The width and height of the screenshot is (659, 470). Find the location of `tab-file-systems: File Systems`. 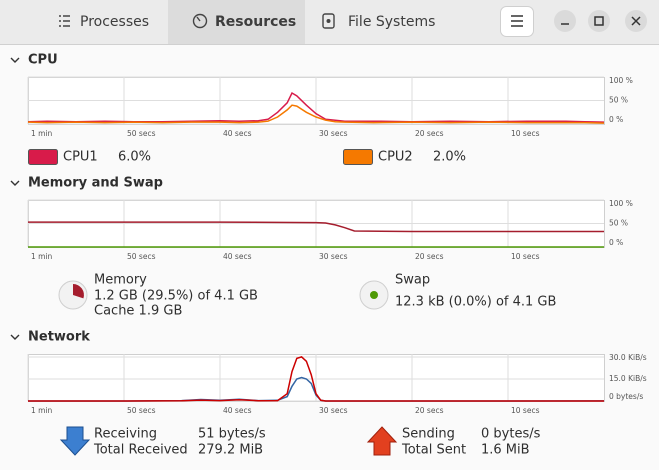

tab-file-systems: File Systems is located at coordinates (378, 21).